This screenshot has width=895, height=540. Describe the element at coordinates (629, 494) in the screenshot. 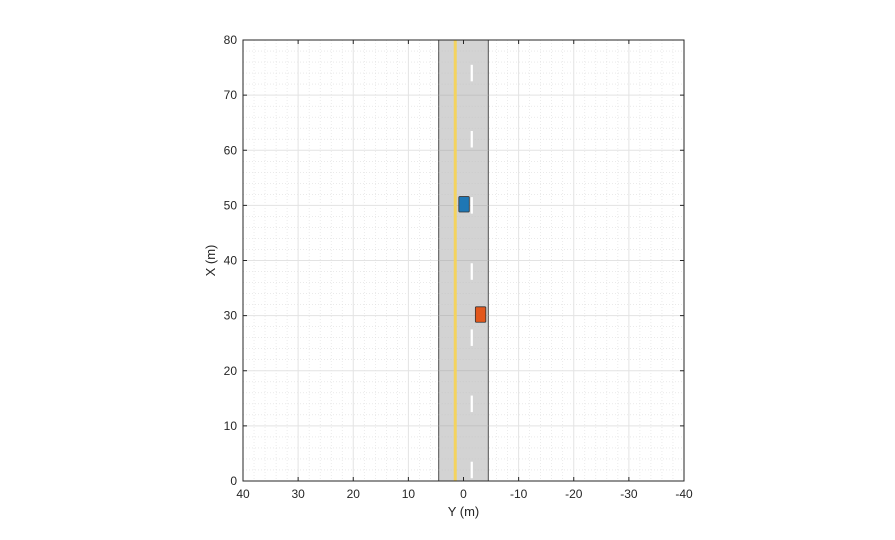

I see `x-tick-label: -30` at that location.